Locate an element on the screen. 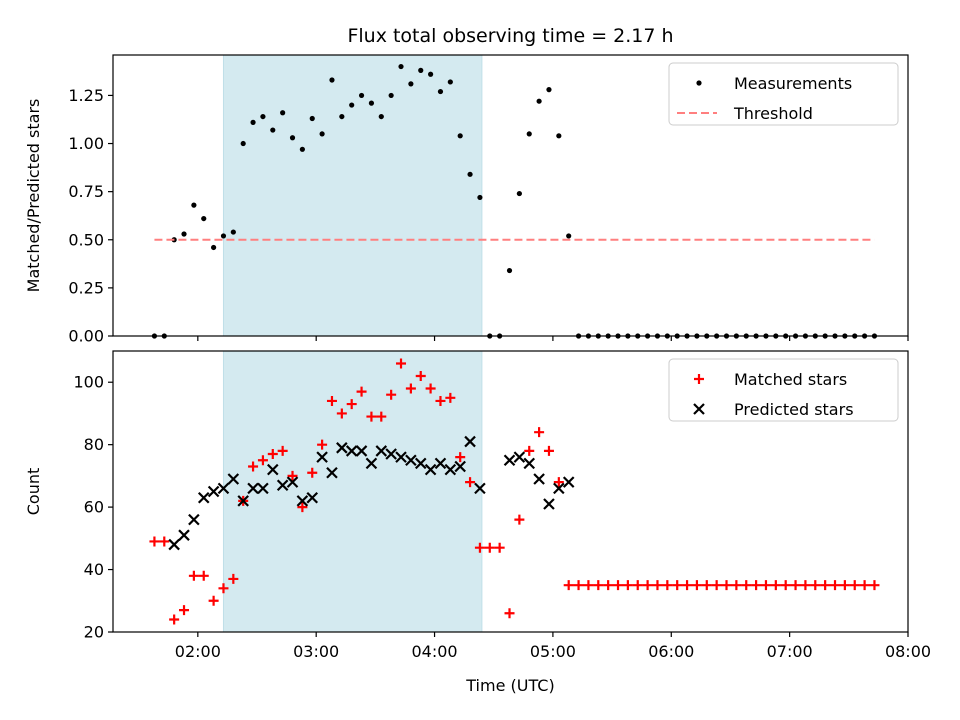 The image size is (960, 720). chart-title: Flux total observing time = 2.17 h is located at coordinates (510, 36).